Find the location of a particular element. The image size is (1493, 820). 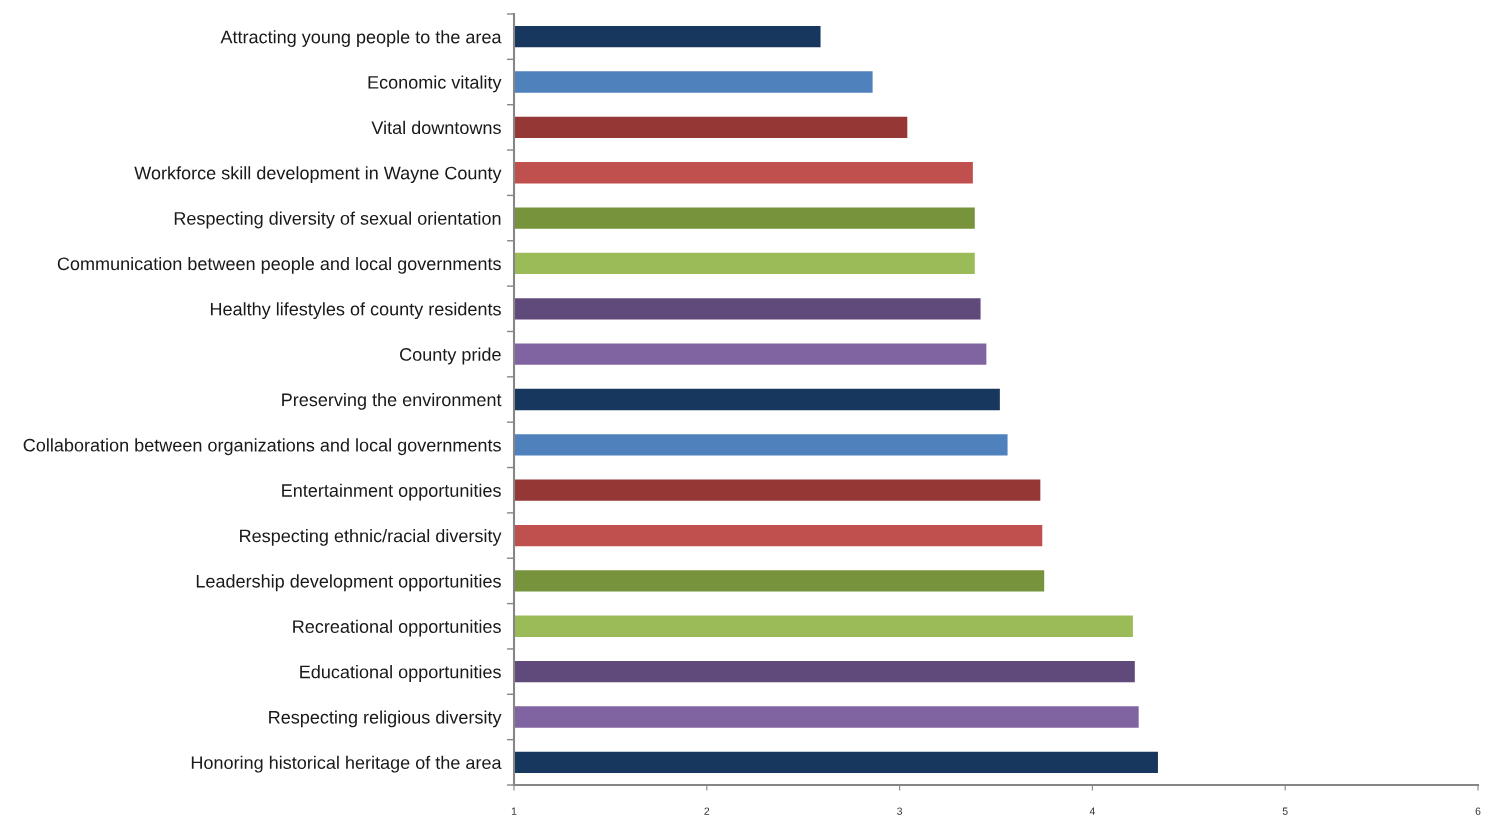

x-tick-label: 3 is located at coordinates (900, 811).